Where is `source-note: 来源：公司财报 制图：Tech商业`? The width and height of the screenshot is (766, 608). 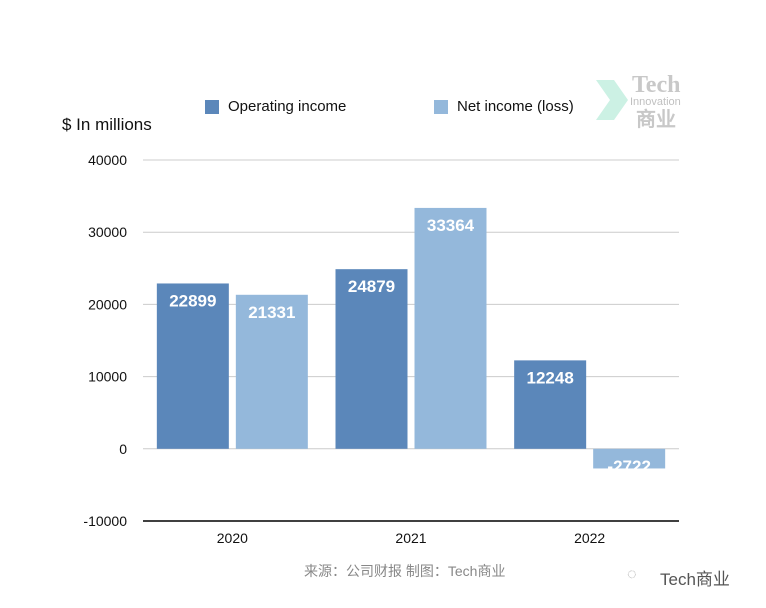
source-note: 来源：公司财报 制图：Tech商业 is located at coordinates (405, 571).